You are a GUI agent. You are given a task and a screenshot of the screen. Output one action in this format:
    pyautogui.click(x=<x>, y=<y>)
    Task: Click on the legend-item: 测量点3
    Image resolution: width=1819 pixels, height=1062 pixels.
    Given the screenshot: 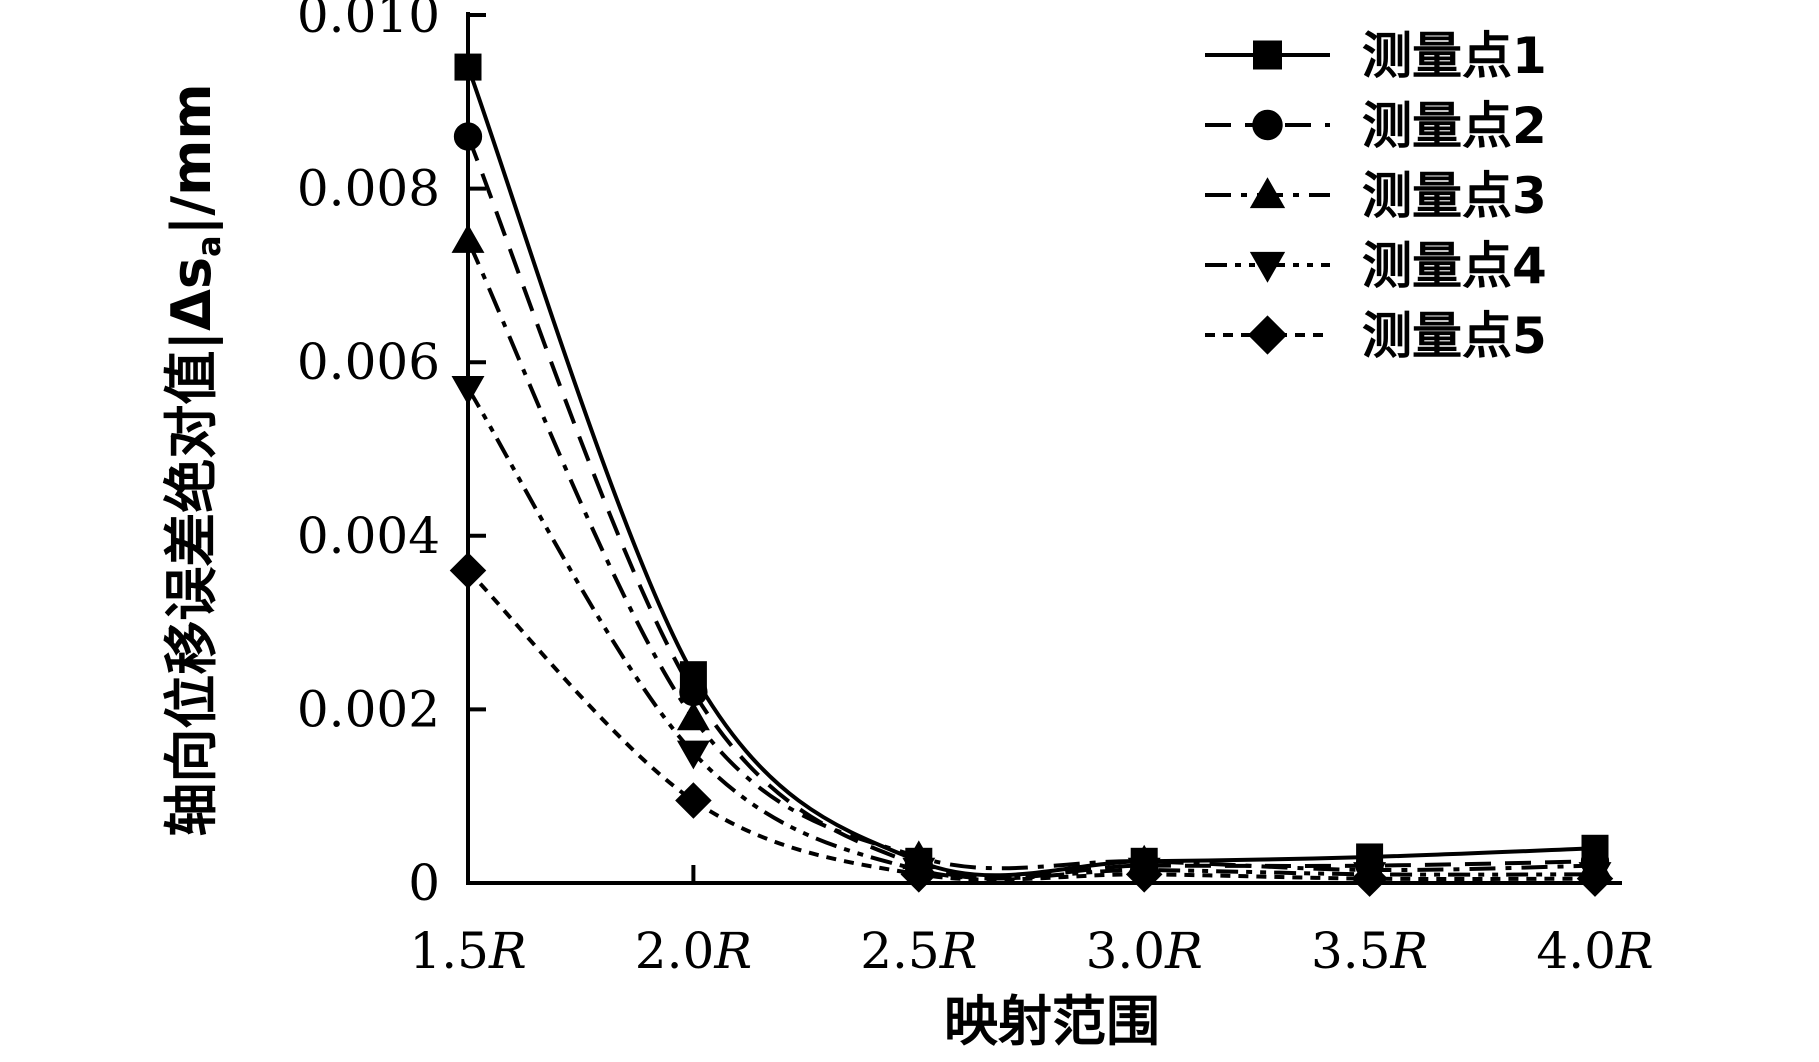 What is the action you would take?
    pyautogui.click(x=1376, y=196)
    